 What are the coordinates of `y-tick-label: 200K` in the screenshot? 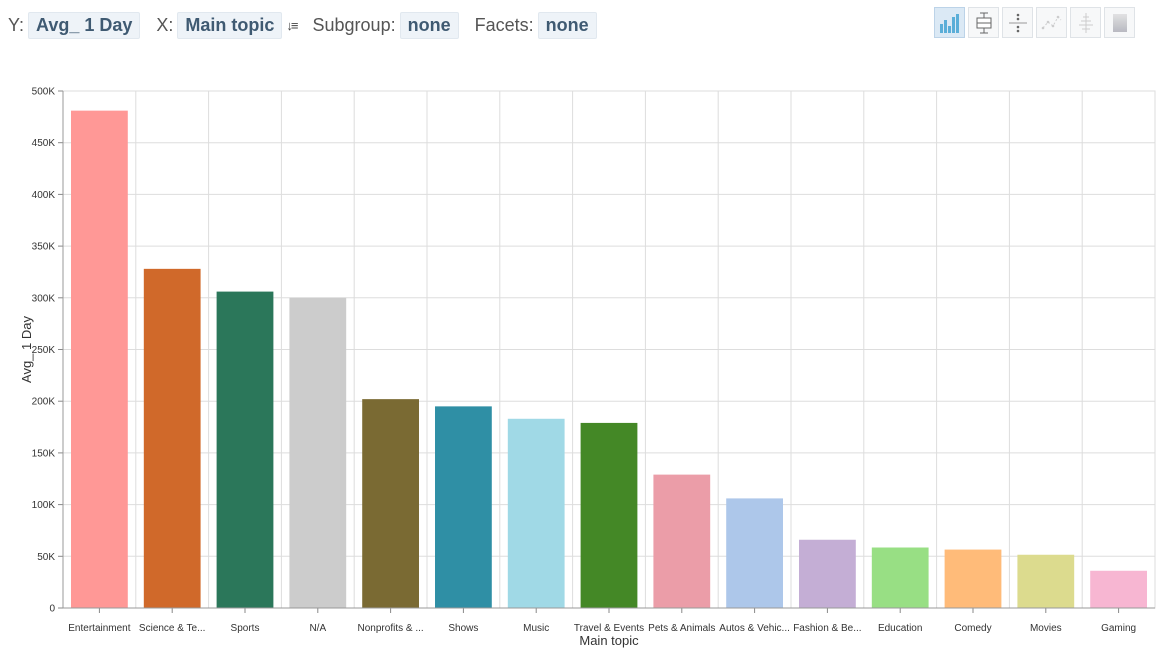 It's located at (44, 402).